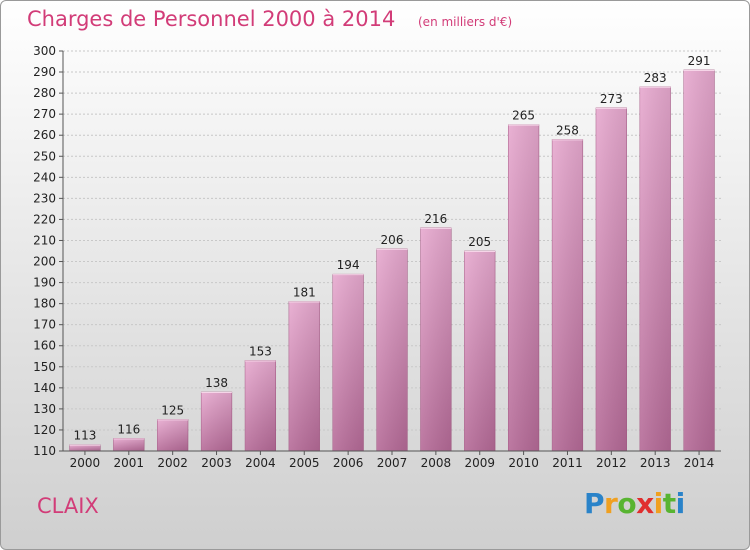 The width and height of the screenshot is (750, 550). What do you see at coordinates (392, 463) in the screenshot?
I see `x-tick-label: 2007` at bounding box center [392, 463].